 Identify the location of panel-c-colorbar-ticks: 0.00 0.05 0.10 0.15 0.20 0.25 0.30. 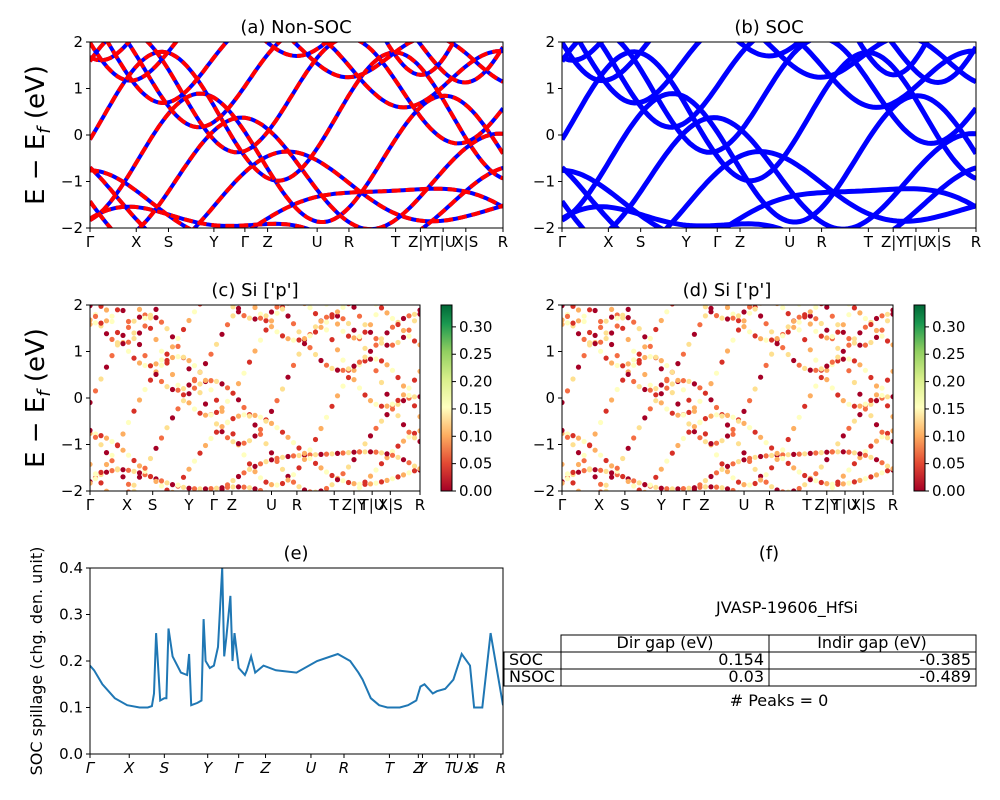
(472, 409).